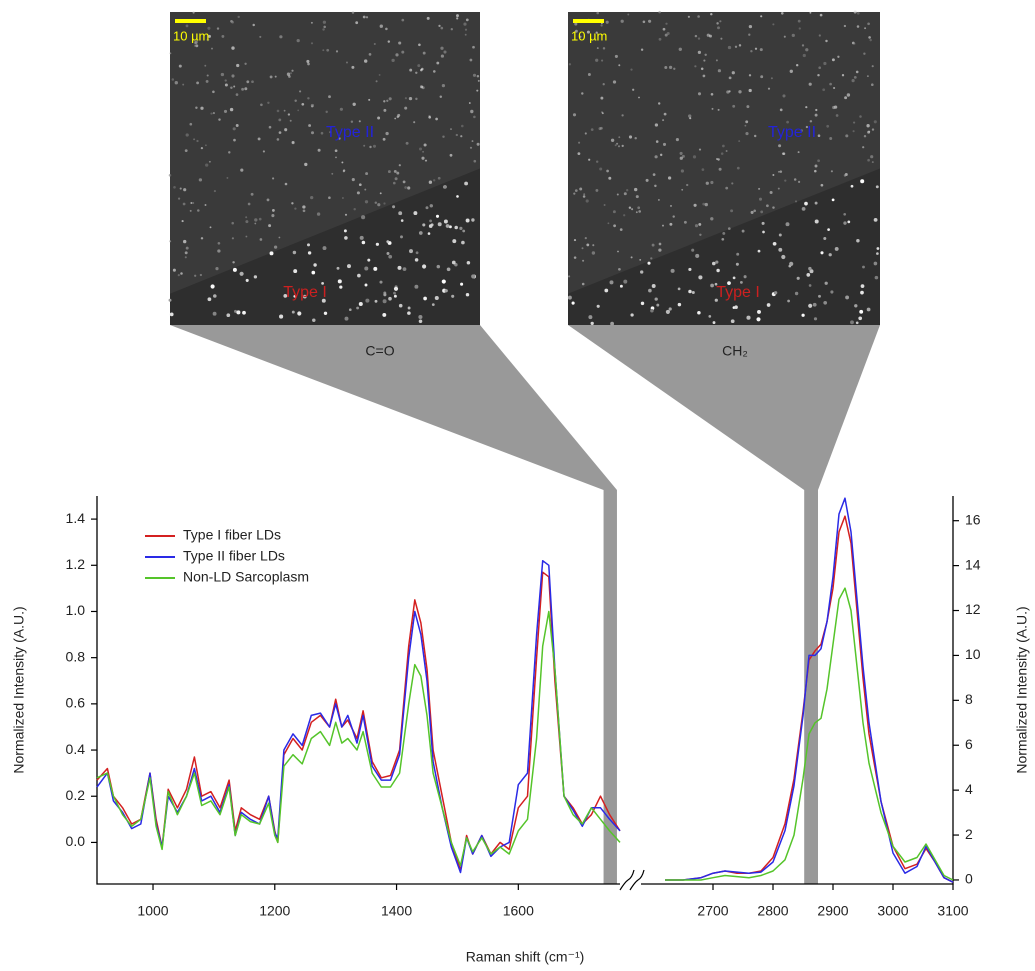 This screenshot has width=1035, height=971. Describe the element at coordinates (969, 879) in the screenshot. I see `y-tick-label: 0` at that location.